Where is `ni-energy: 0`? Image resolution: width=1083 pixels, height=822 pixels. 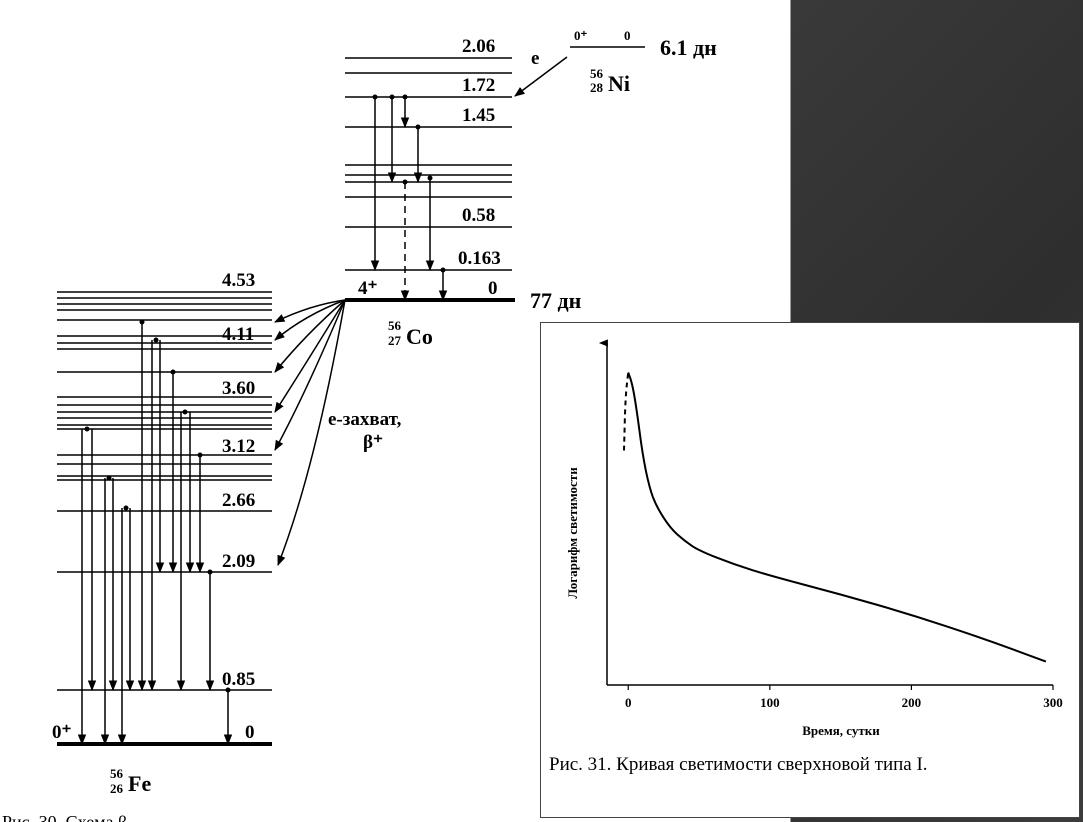
ni-energy: 0 is located at coordinates (627, 35).